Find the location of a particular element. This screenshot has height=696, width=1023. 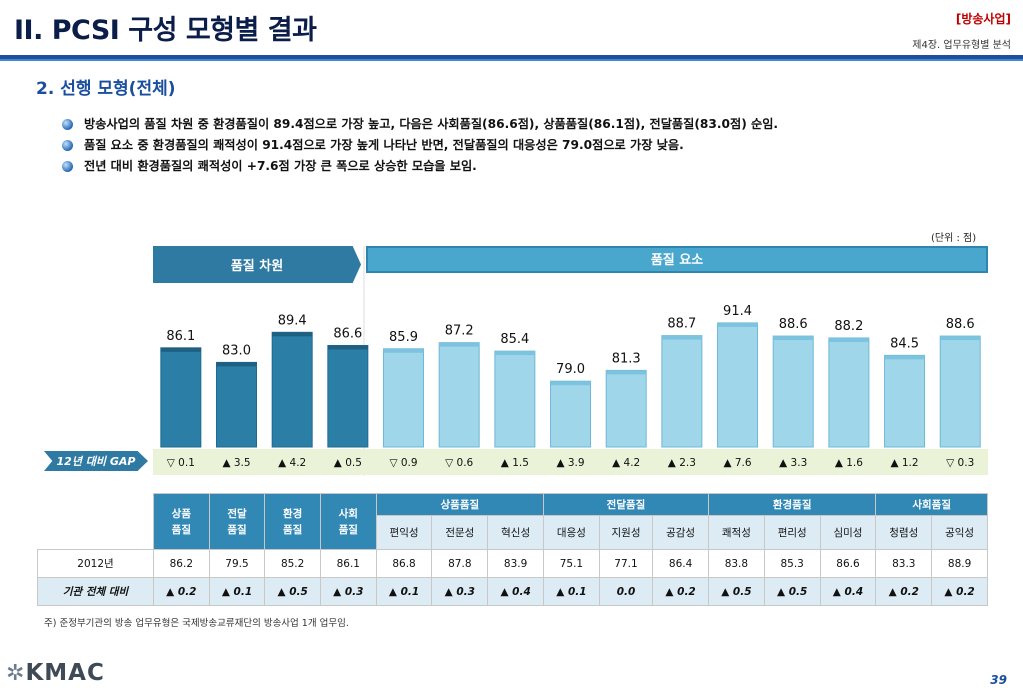

value-label: 88.6 is located at coordinates (793, 324).